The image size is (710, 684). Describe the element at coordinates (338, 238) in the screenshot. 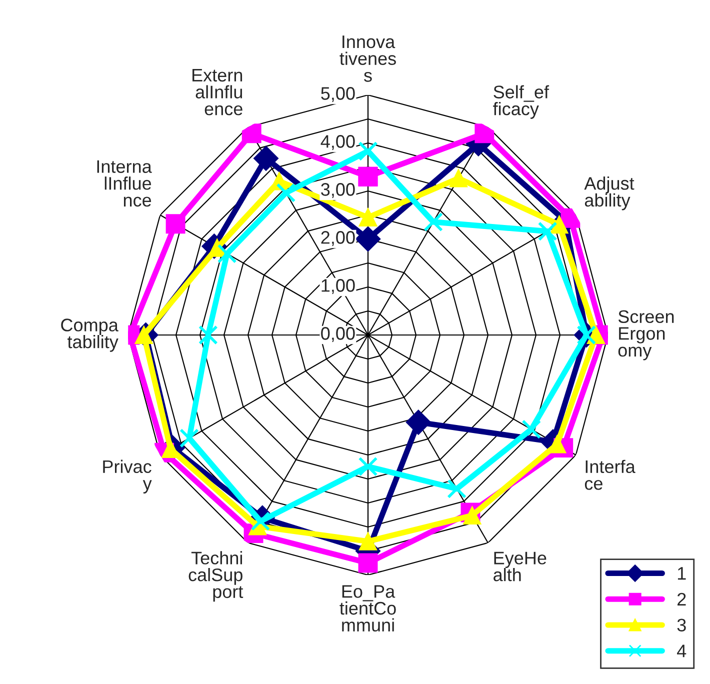

I see `y-tick-label: 2,00` at that location.